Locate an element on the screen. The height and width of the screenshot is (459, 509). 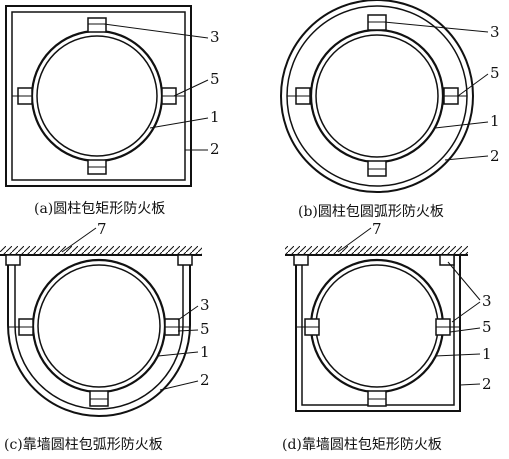
panel-c-caption: (c)靠墙圆柱包弧形防火板 is located at coordinates (83, 445).